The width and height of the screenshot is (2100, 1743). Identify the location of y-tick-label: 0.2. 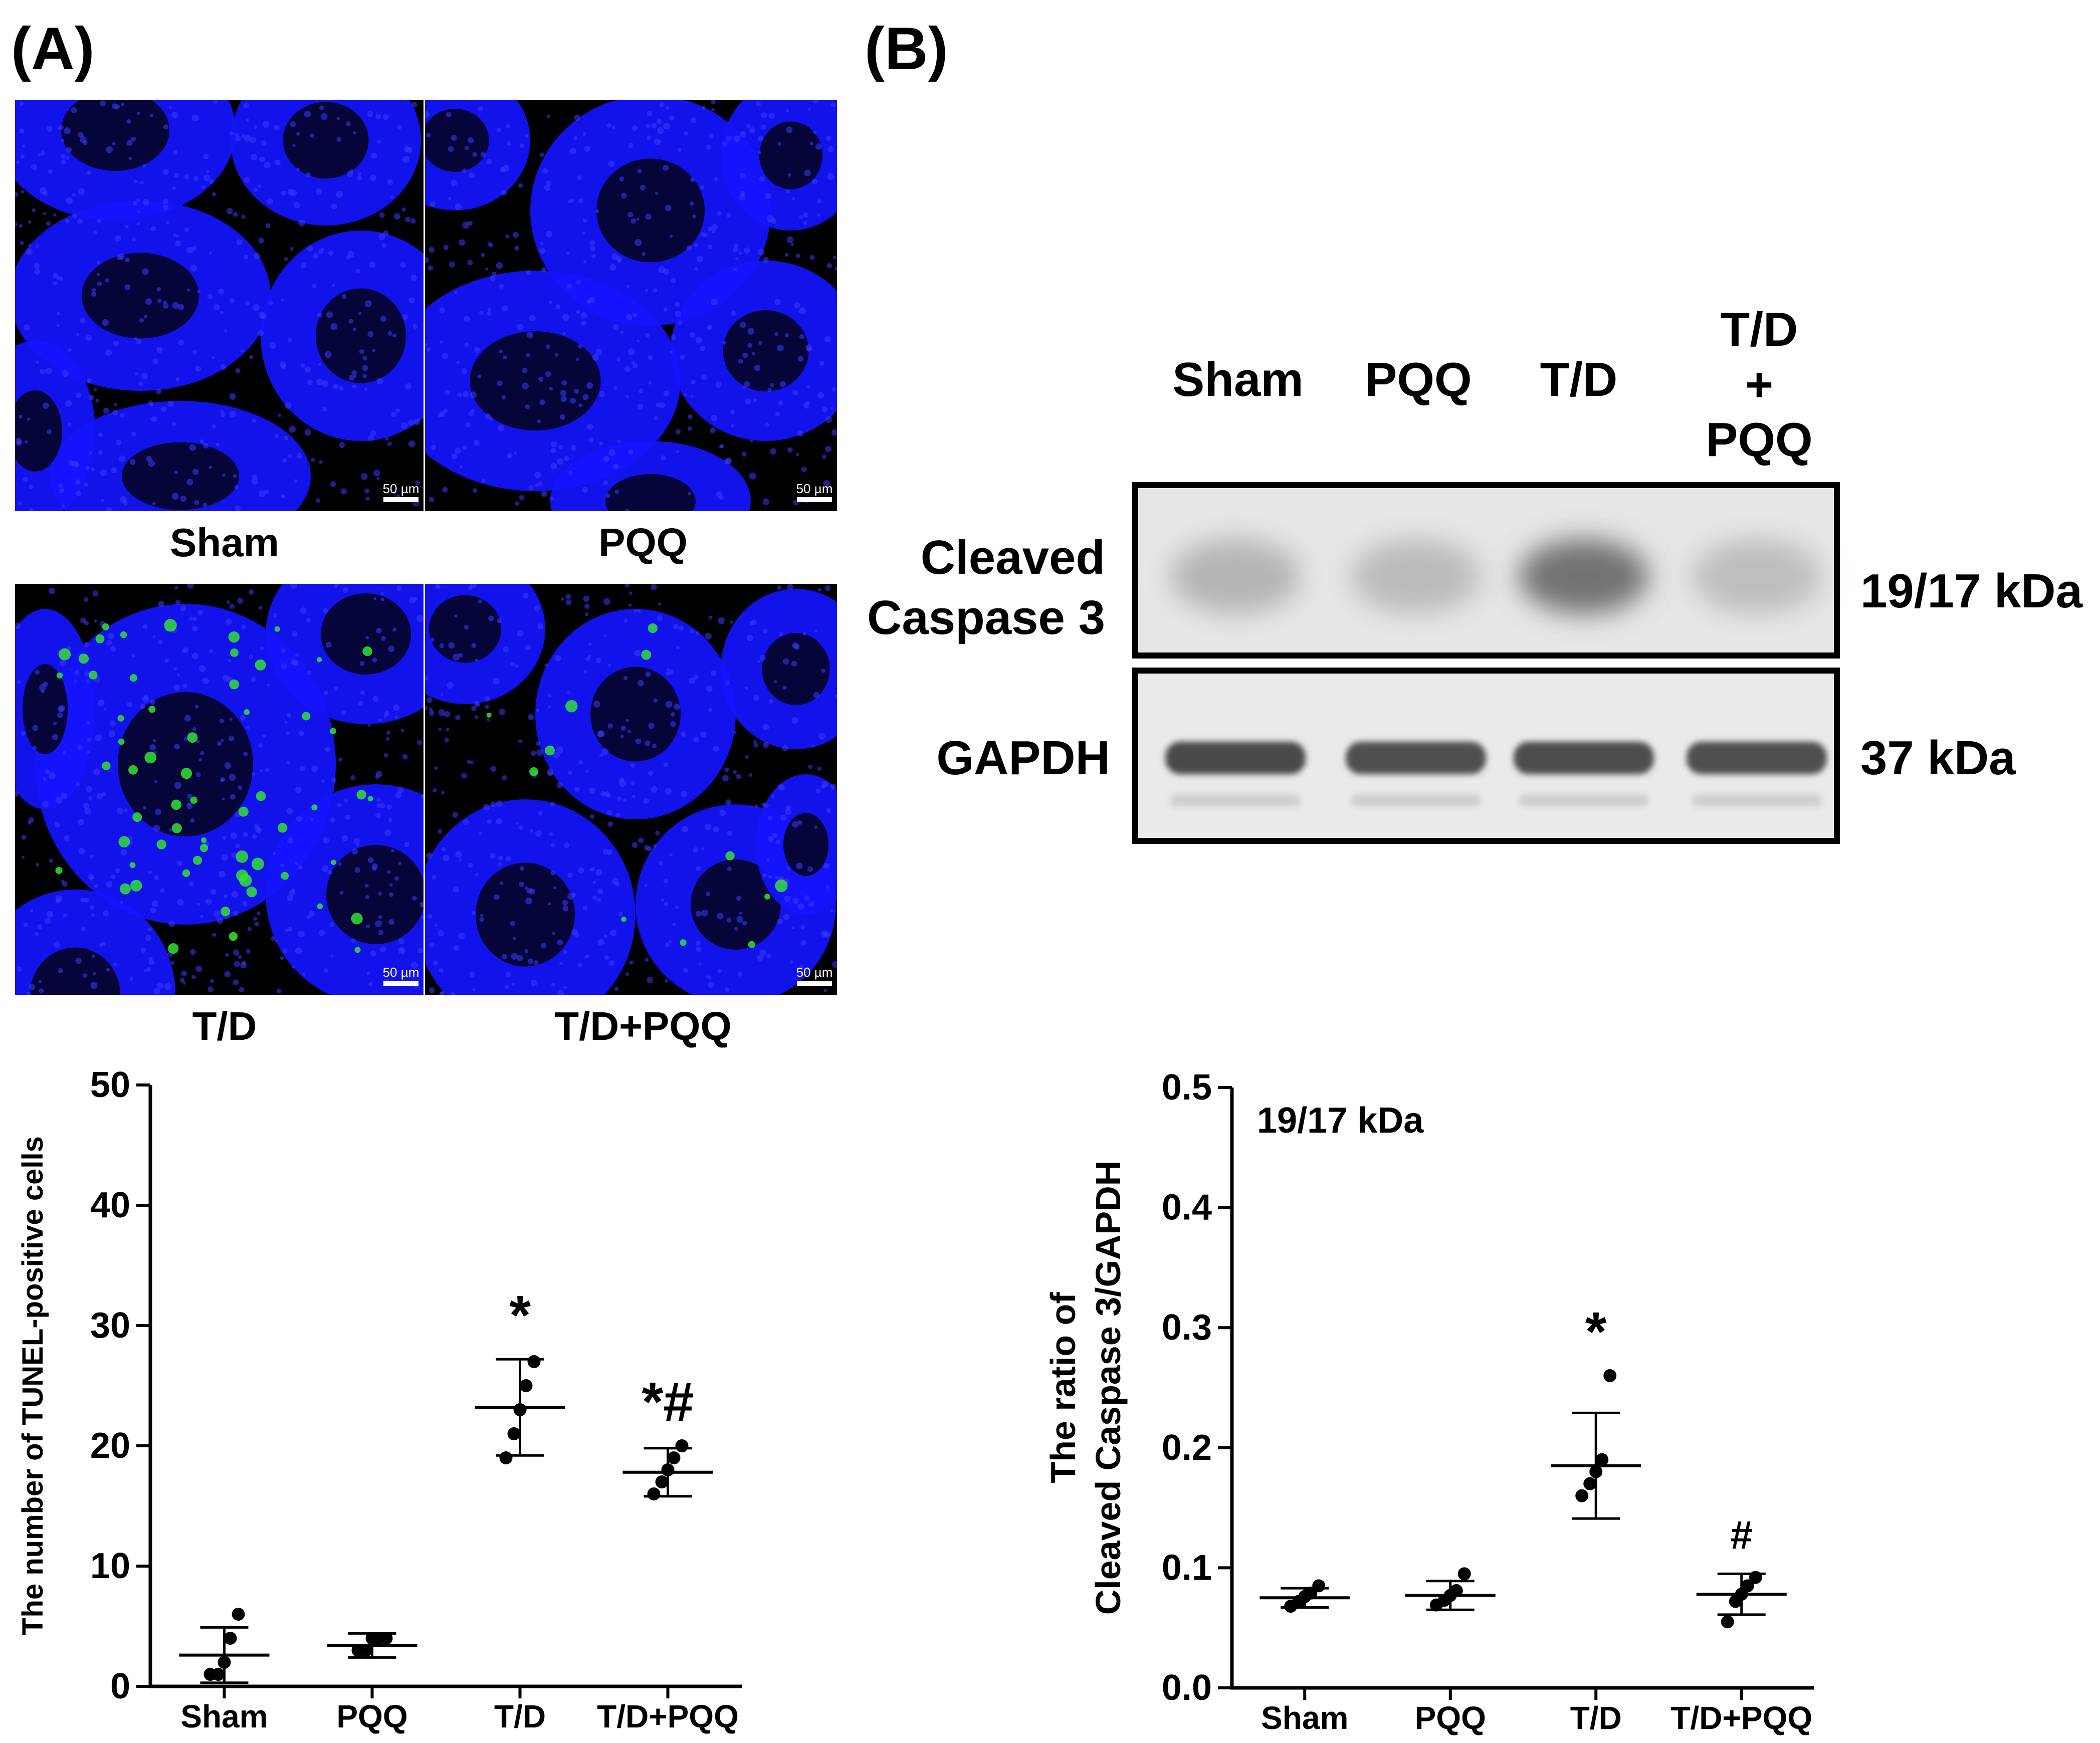
(1187, 1448).